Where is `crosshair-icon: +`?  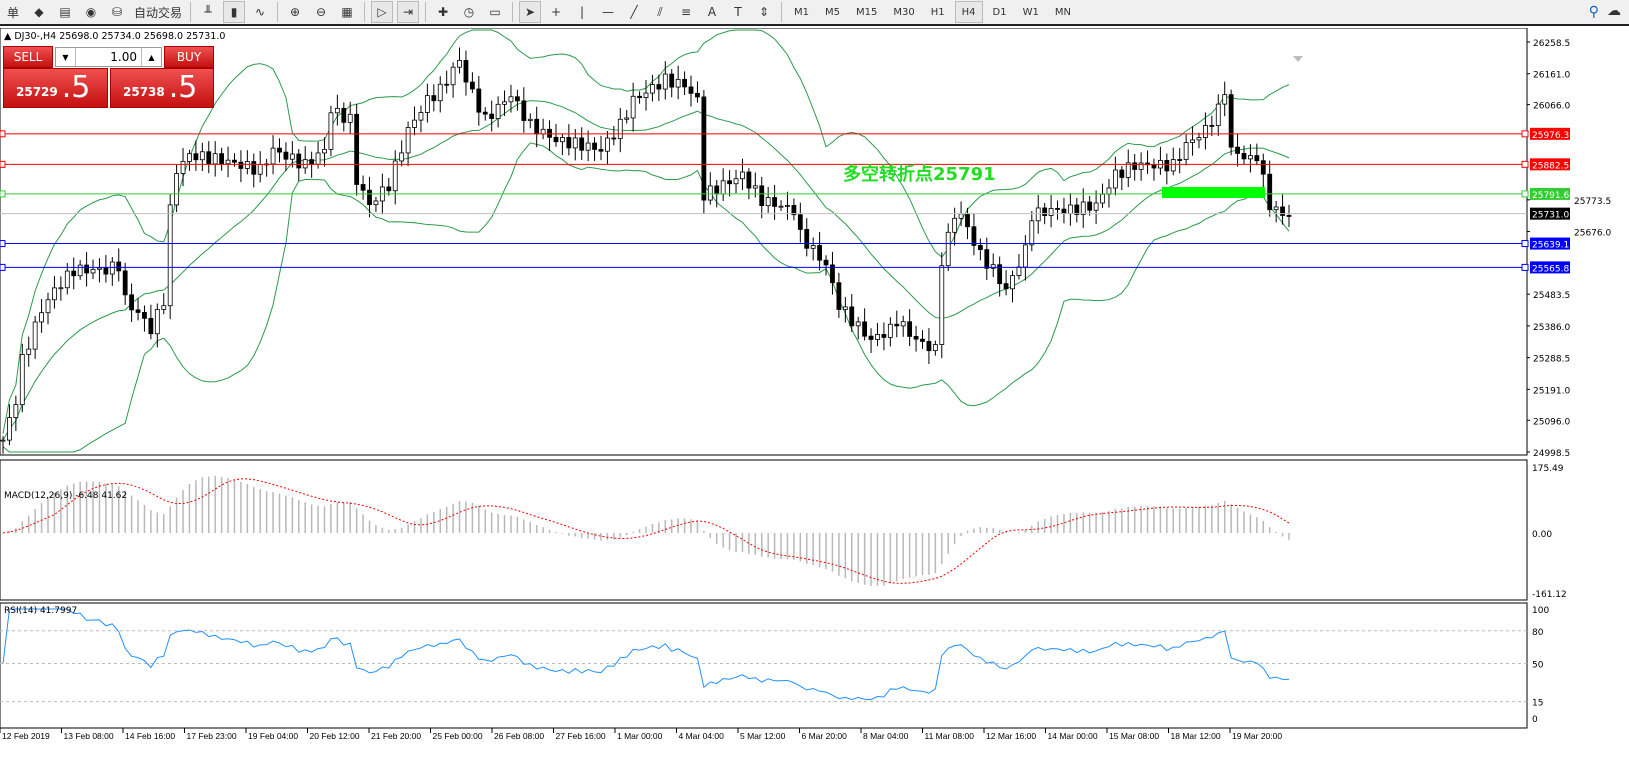
crosshair-icon: + is located at coordinates (556, 12).